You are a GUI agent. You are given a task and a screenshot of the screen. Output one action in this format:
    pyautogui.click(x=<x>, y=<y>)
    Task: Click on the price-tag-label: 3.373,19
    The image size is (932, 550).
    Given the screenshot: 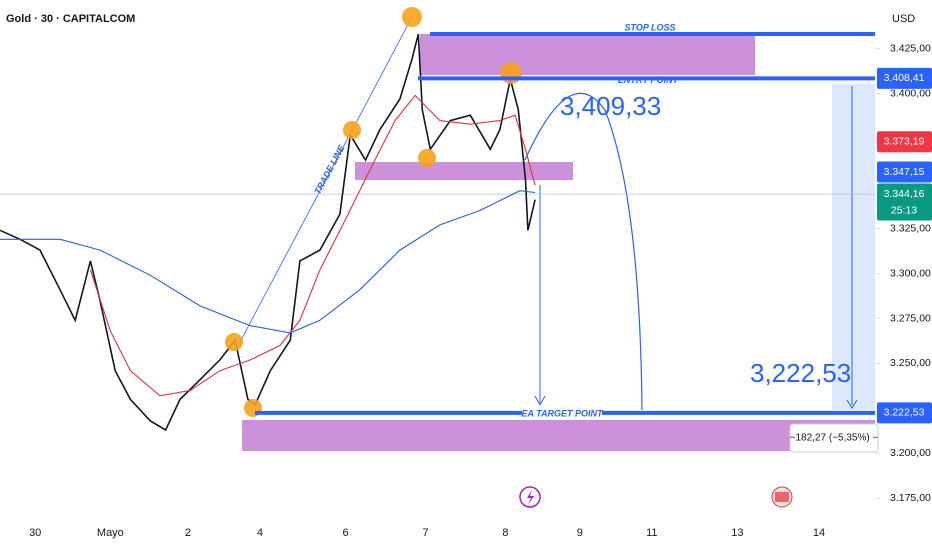 What is the action you would take?
    pyautogui.click(x=904, y=142)
    